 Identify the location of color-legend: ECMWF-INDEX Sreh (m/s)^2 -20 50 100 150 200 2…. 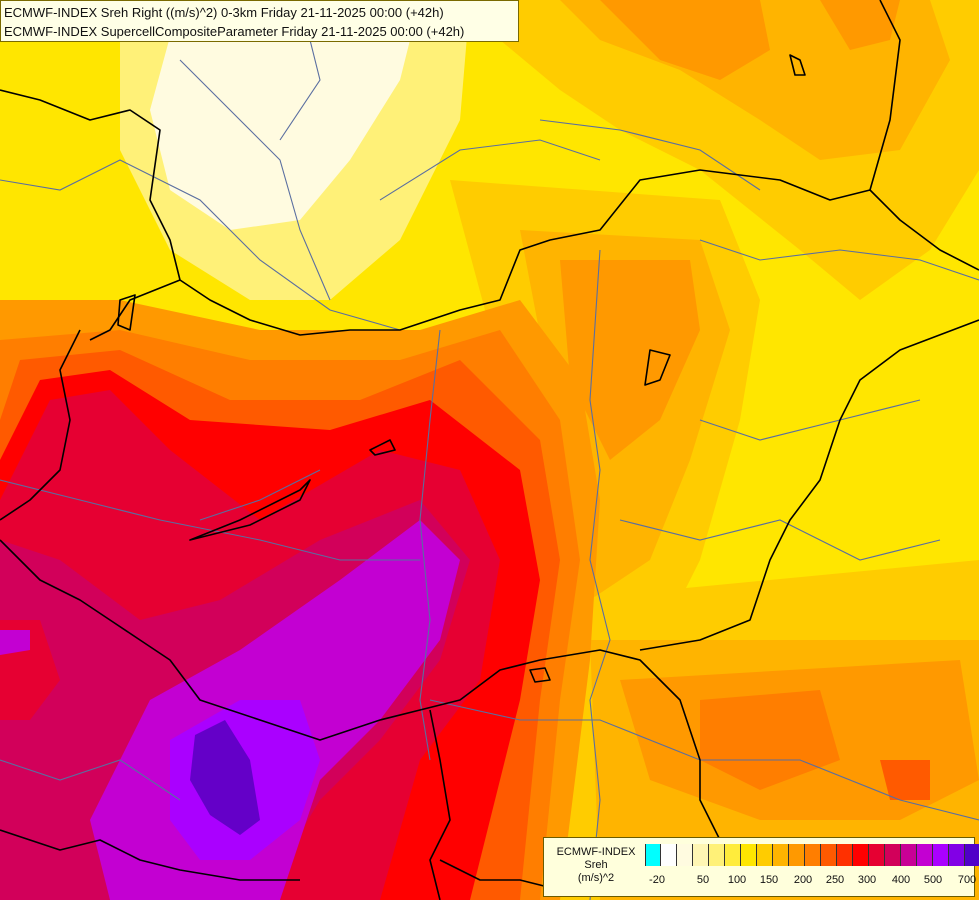
(761, 867).